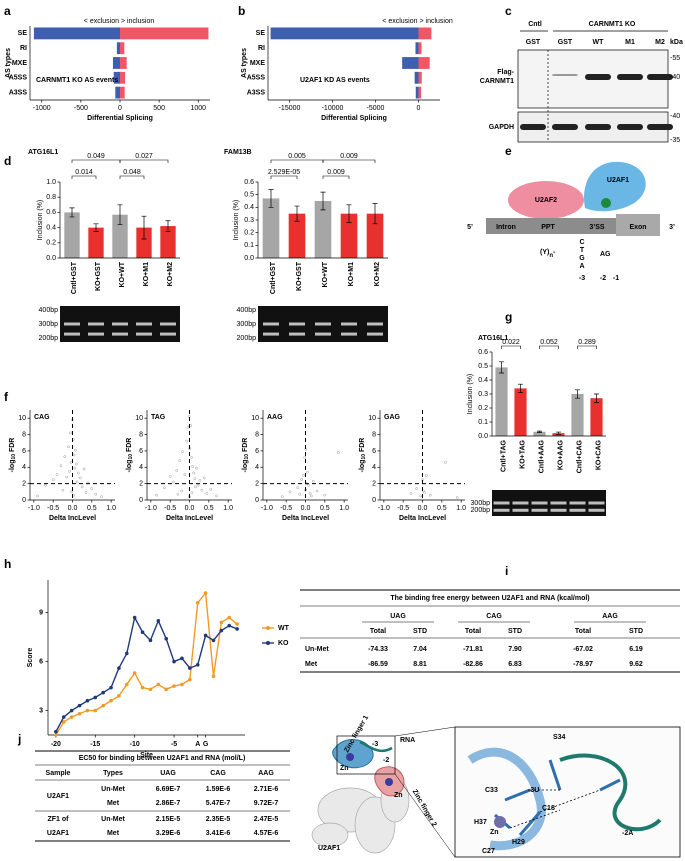  I want to click on table-cell: -78.97, so click(583, 664).